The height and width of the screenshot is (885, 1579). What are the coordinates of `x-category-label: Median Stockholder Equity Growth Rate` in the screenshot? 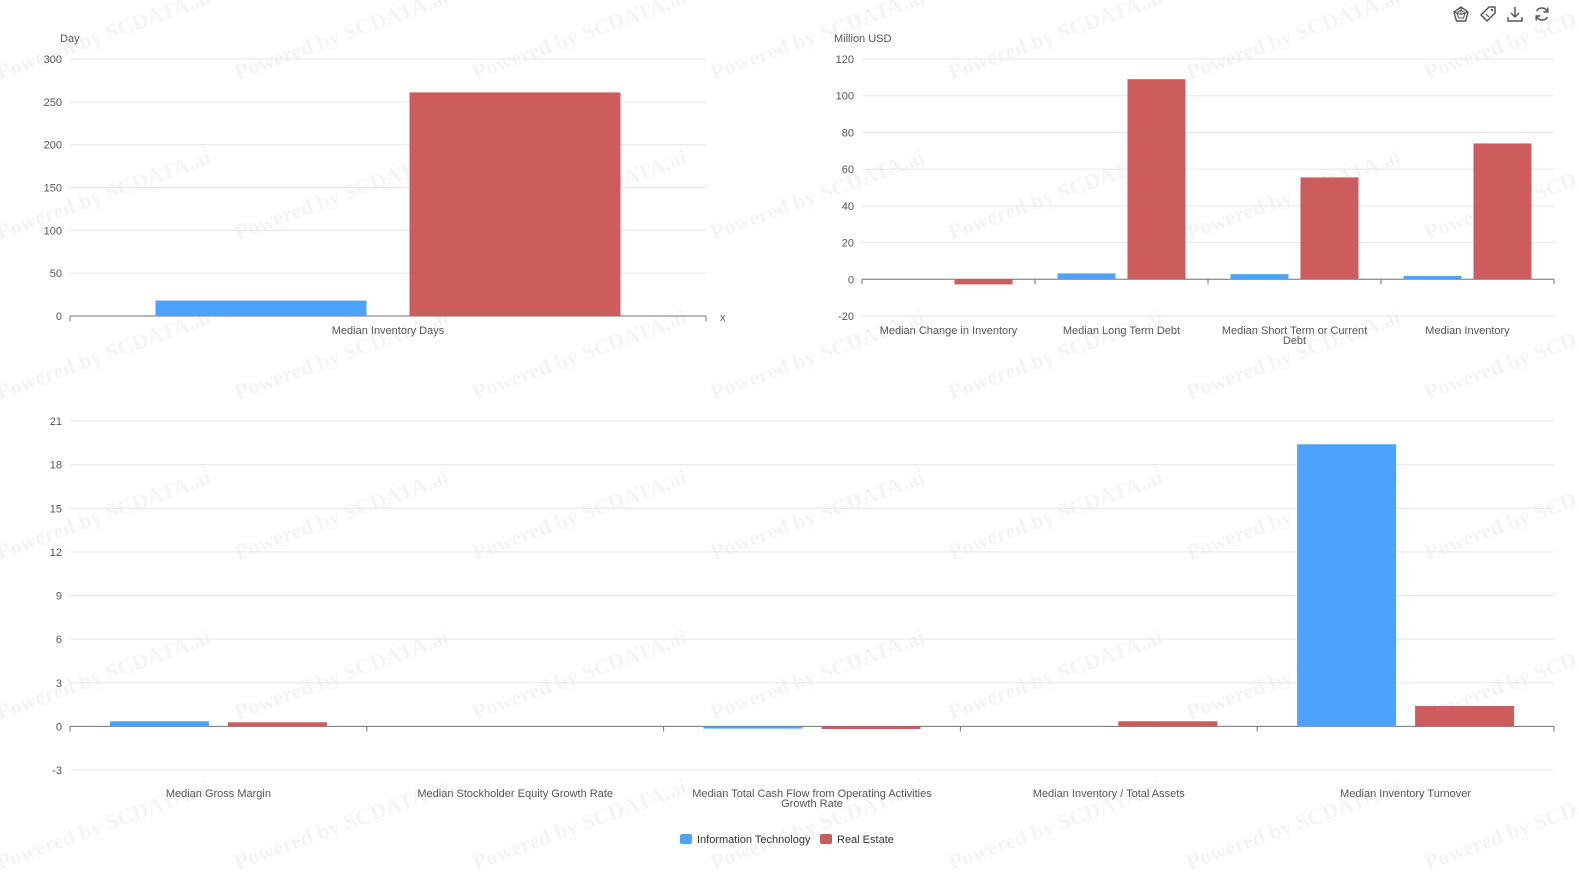 It's located at (515, 794).